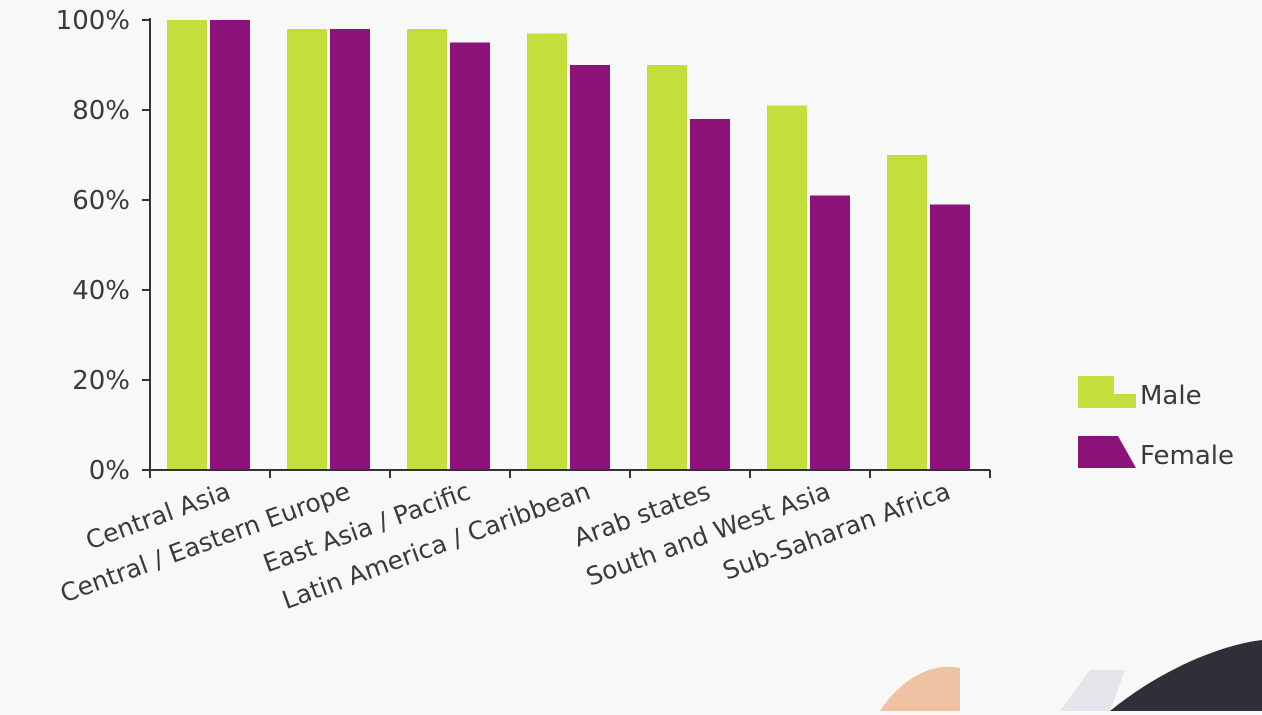  Describe the element at coordinates (920, 688) in the screenshot. I see `photo-edge-hand` at that location.